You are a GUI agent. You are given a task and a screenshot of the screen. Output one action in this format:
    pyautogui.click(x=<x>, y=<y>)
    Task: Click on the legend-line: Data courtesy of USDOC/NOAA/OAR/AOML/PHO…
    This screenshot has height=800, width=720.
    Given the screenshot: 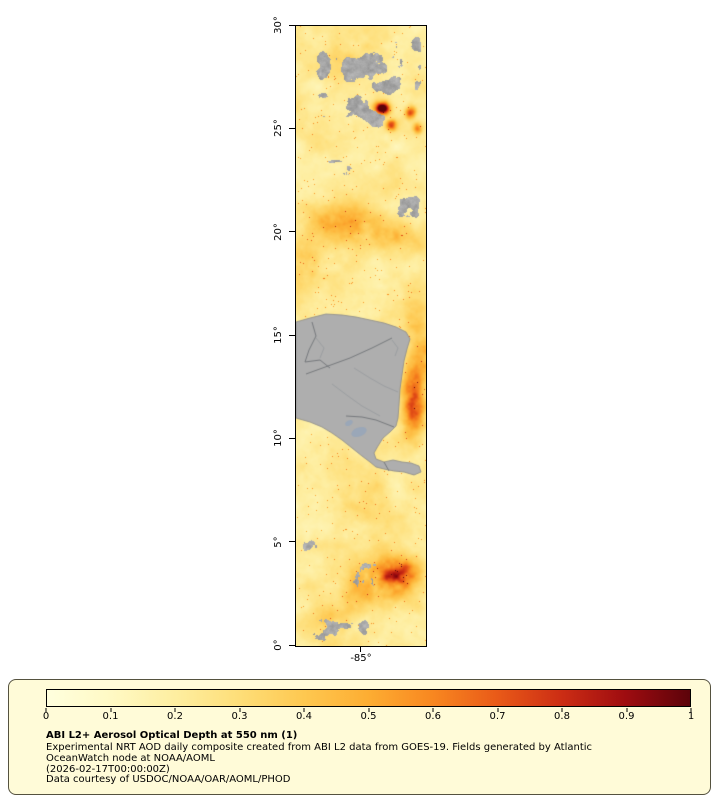 What is the action you would take?
    pyautogui.click(x=168, y=780)
    